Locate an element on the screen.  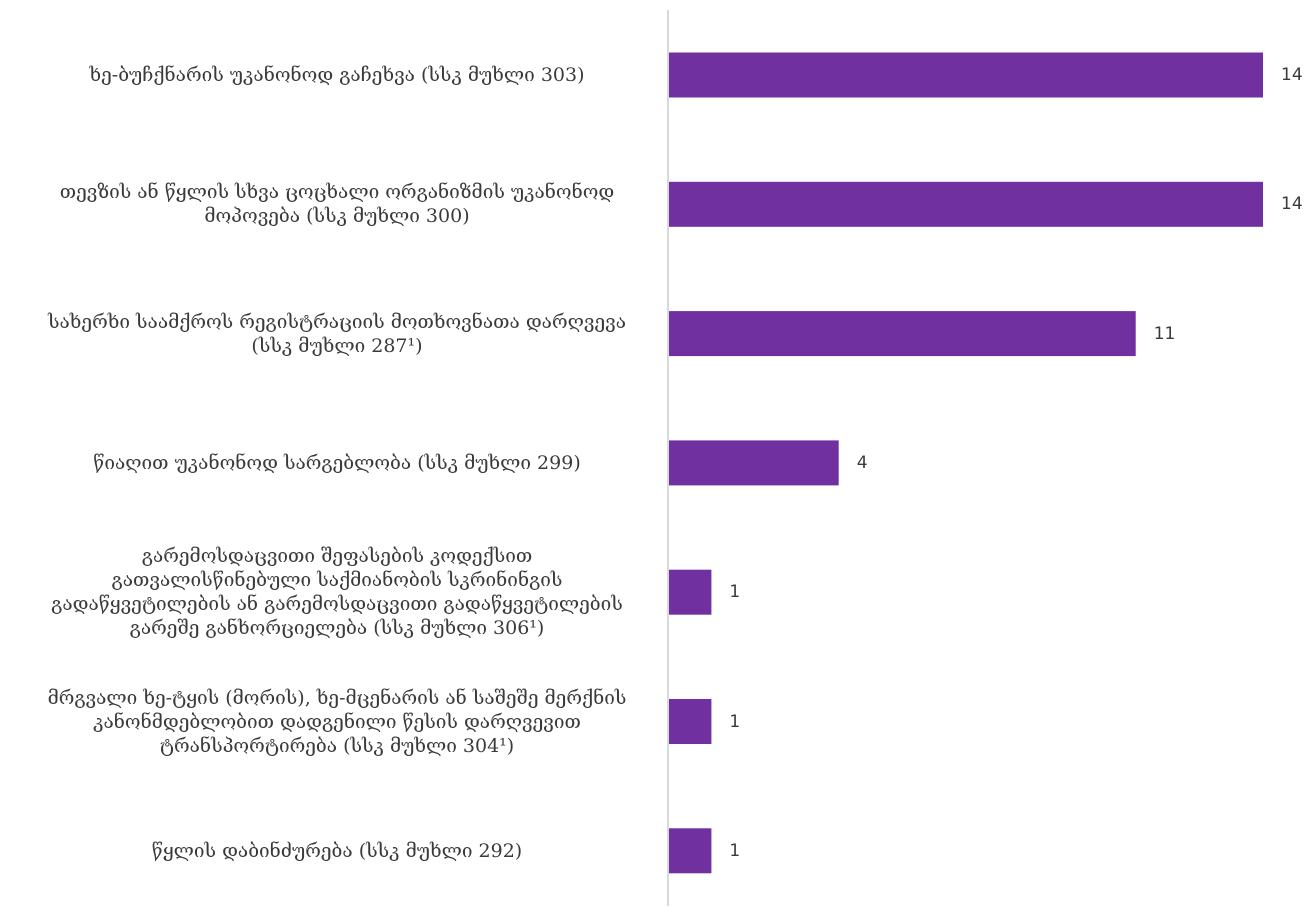
category-label-line: კანონმდებლობით დადგენილი წესის დარღვევით is located at coordinates (337, 721).